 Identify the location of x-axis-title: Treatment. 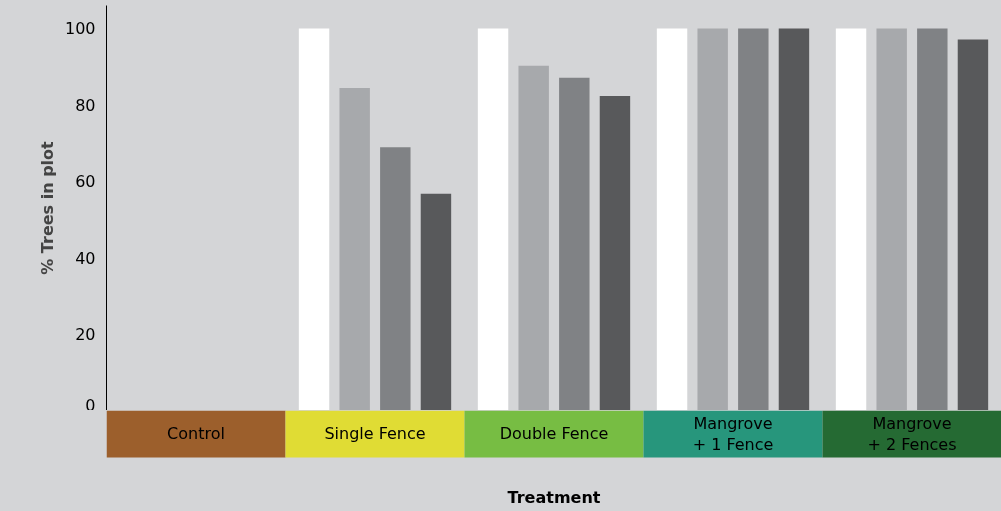
(554, 497).